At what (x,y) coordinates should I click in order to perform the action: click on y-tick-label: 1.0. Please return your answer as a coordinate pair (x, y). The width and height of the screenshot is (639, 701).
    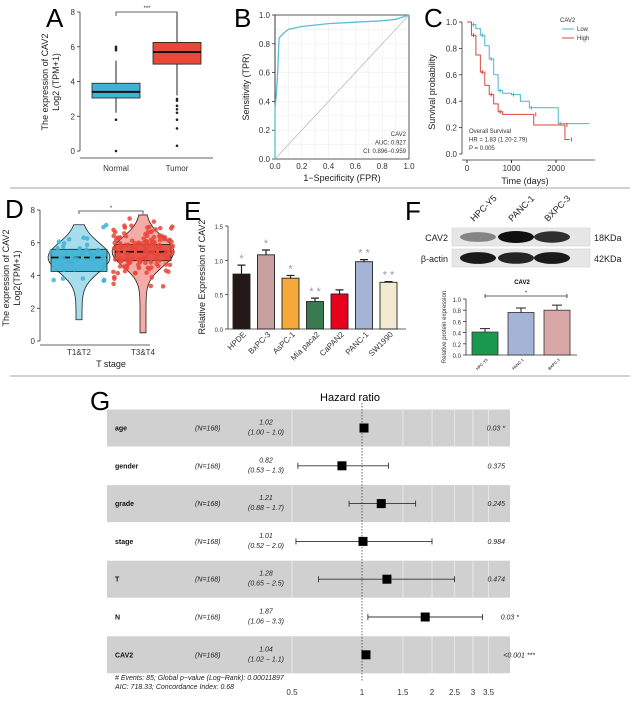
    Looking at the image, I should click on (457, 301).